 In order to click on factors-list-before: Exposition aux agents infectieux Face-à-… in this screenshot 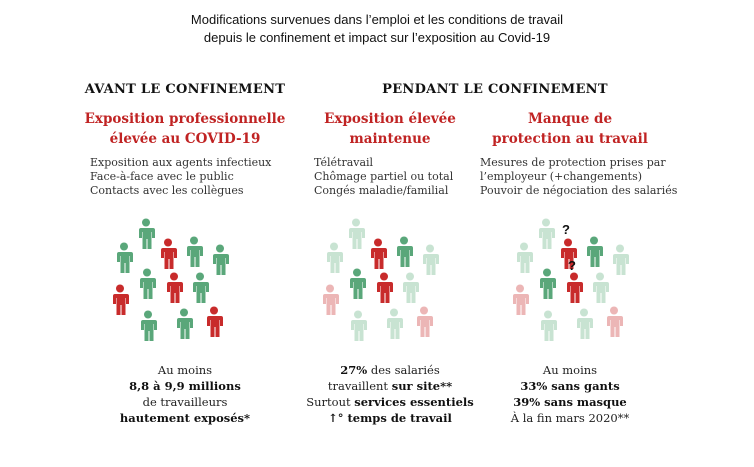, I will do `click(180, 177)`.